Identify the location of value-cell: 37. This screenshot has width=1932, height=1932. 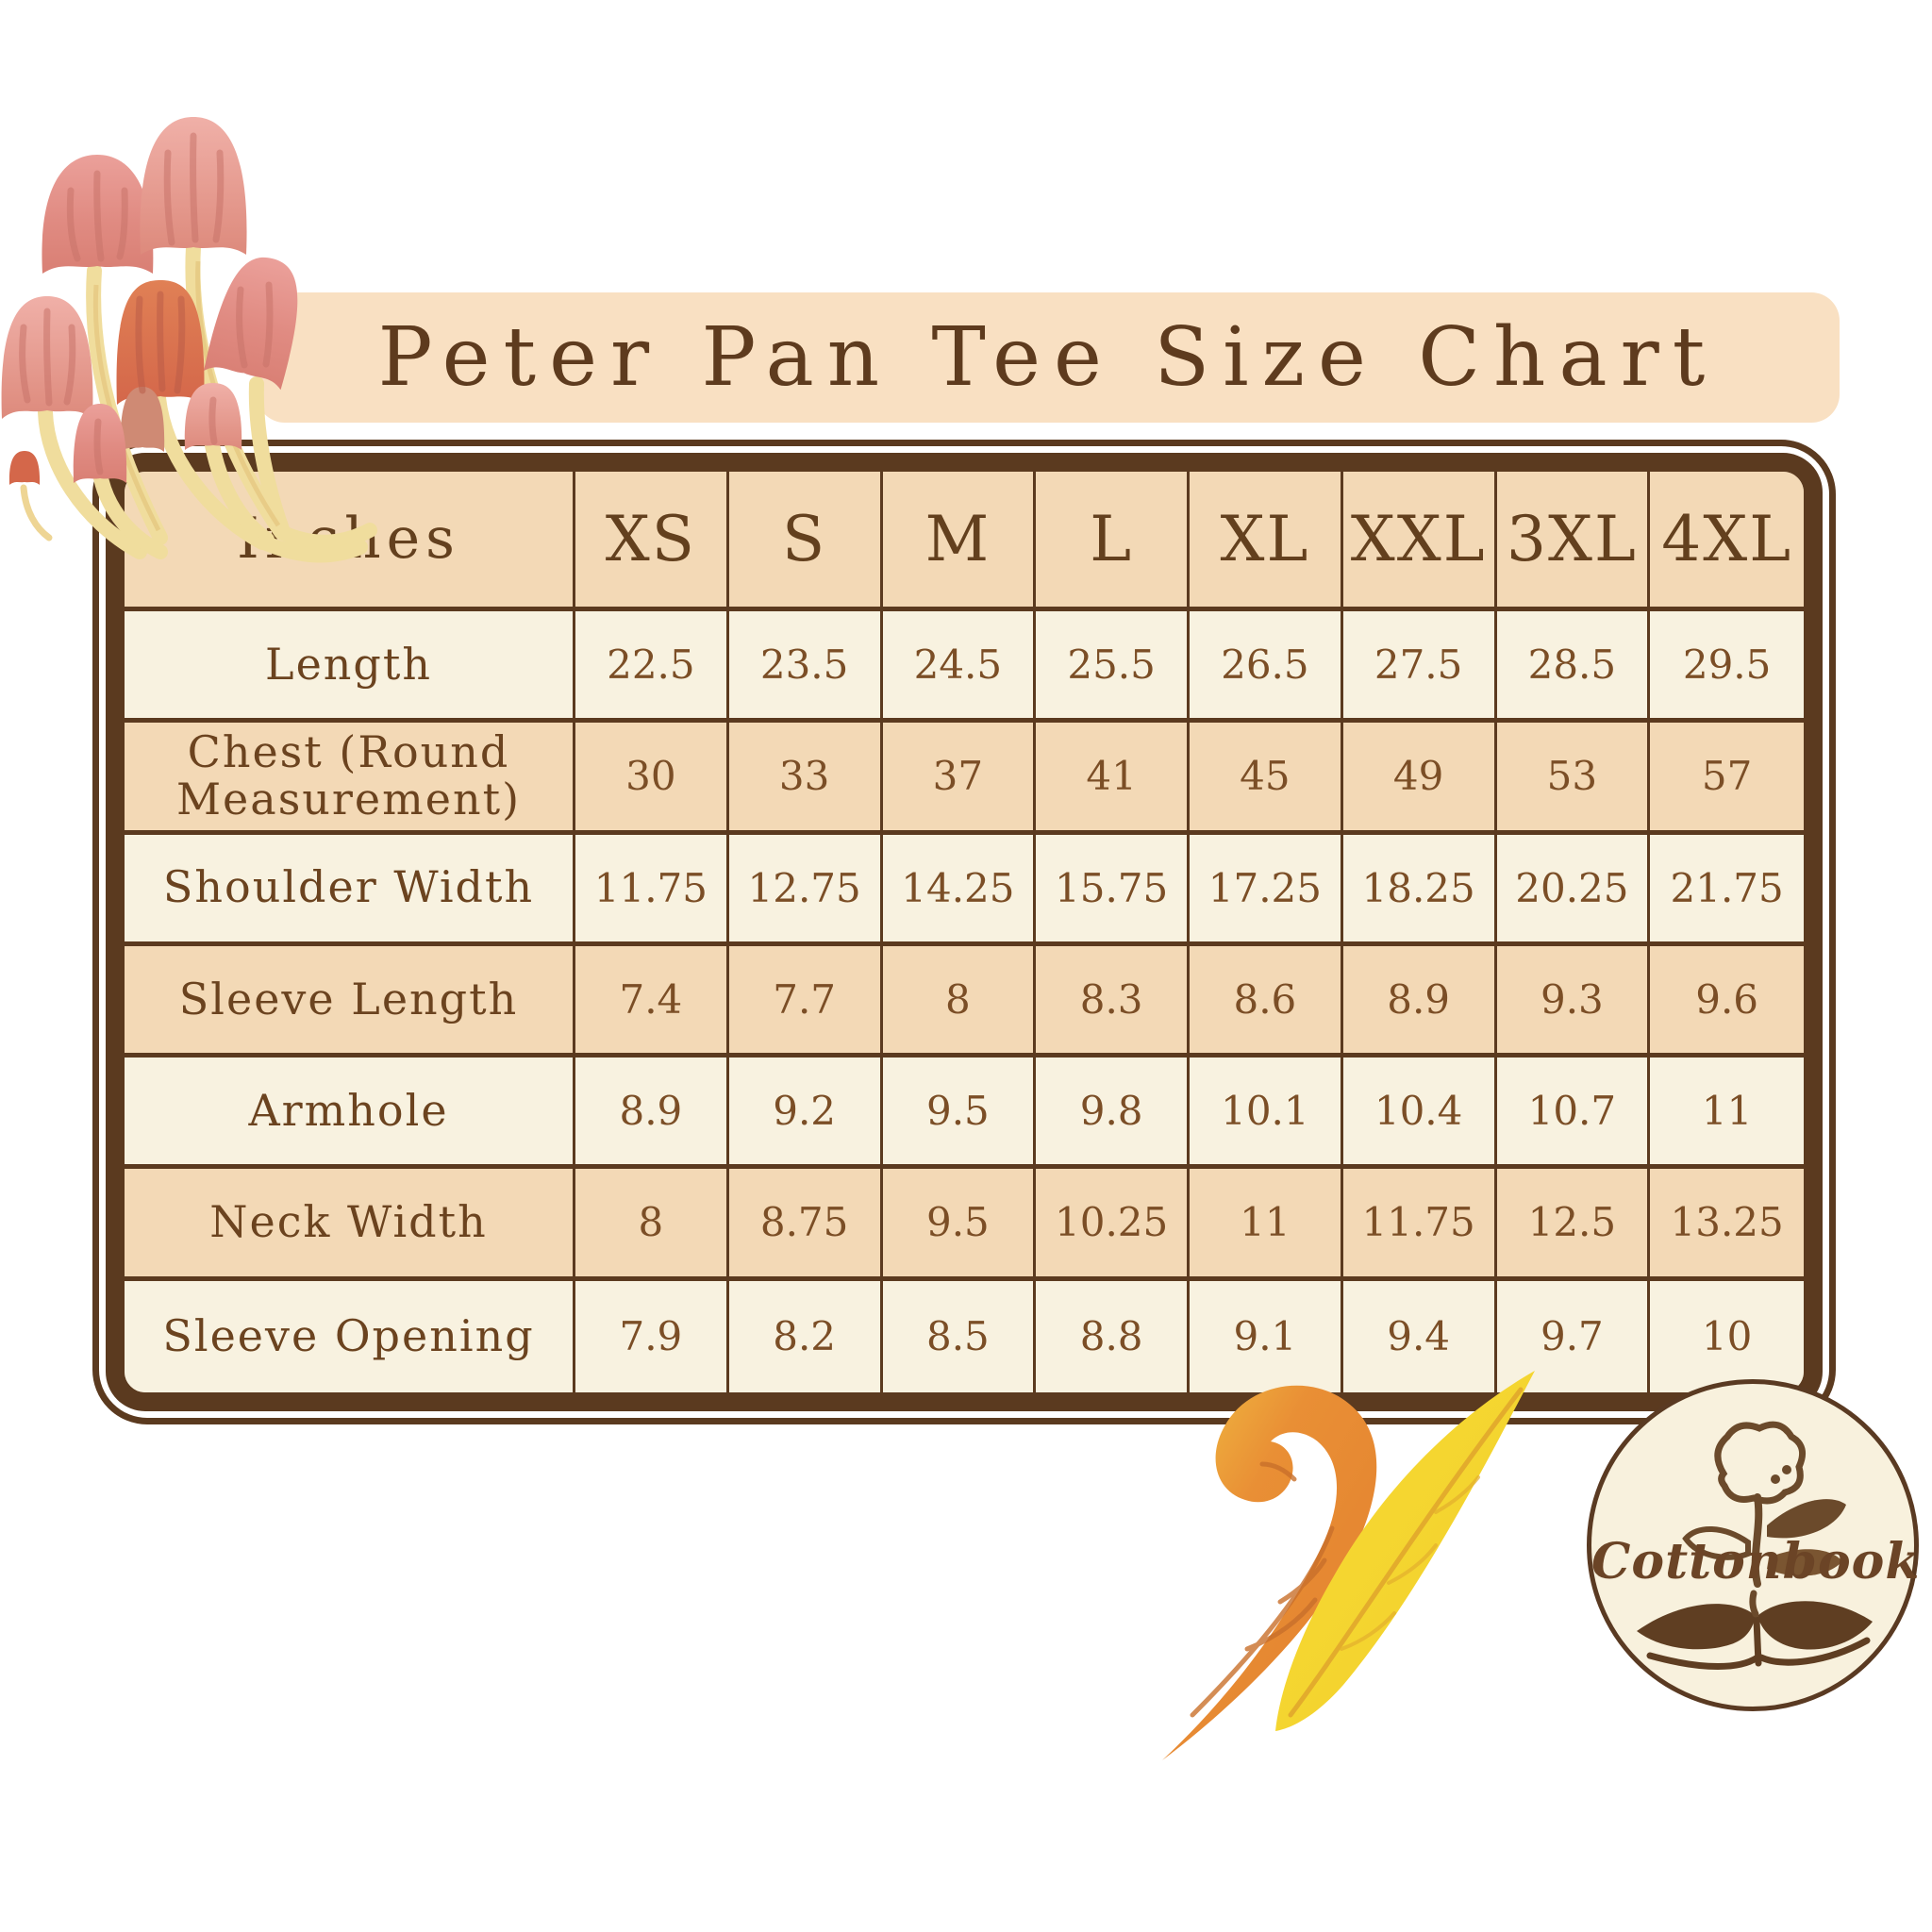
(959, 779).